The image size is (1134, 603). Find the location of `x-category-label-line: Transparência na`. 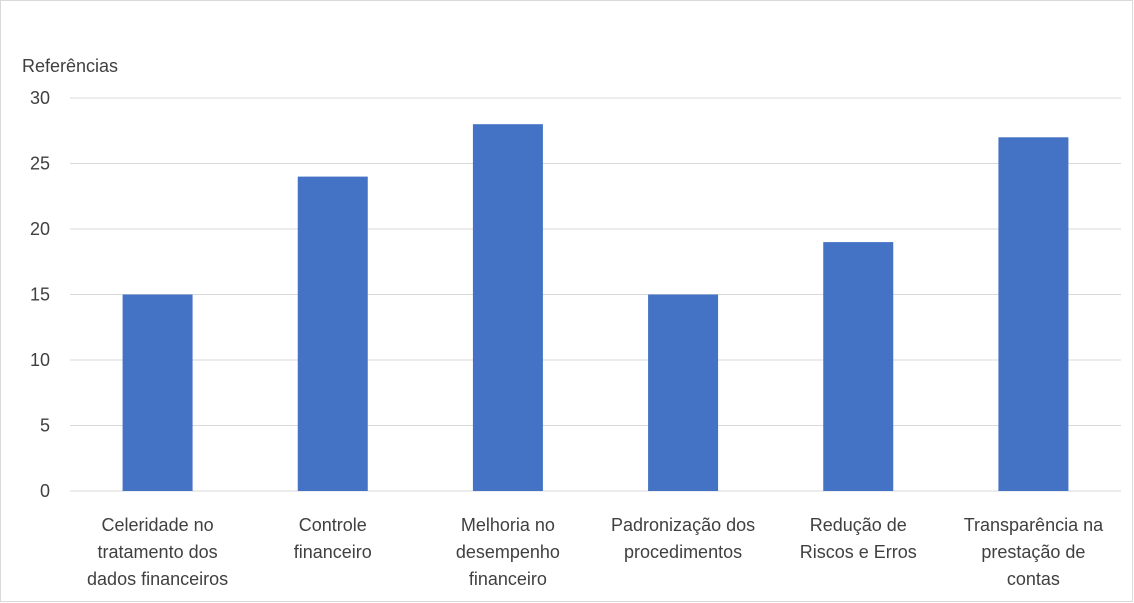

x-category-label-line: Transparência na is located at coordinates (1034, 525).